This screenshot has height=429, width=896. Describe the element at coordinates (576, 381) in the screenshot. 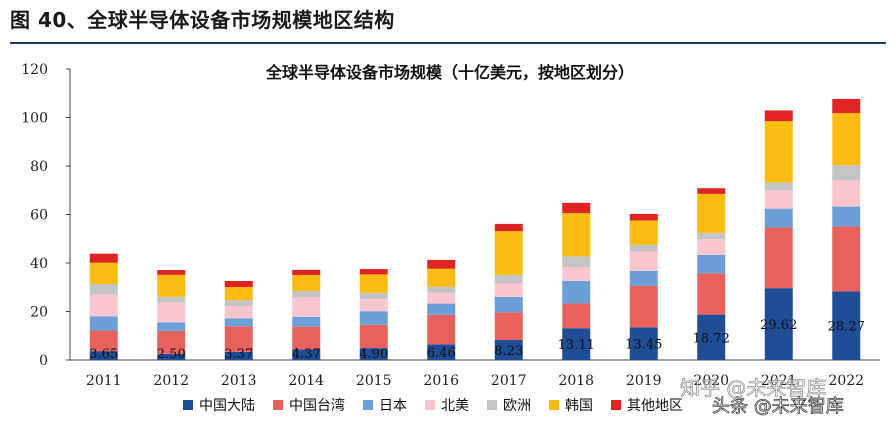

I see `x-tick-label: 2018` at that location.